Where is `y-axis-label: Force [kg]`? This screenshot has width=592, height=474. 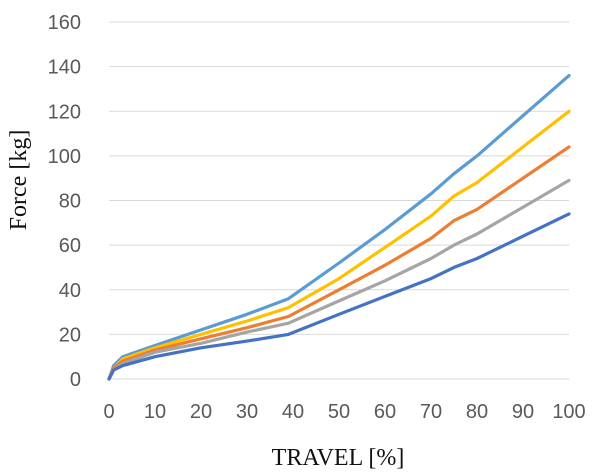 y-axis-label: Force [kg] is located at coordinates (19, 180).